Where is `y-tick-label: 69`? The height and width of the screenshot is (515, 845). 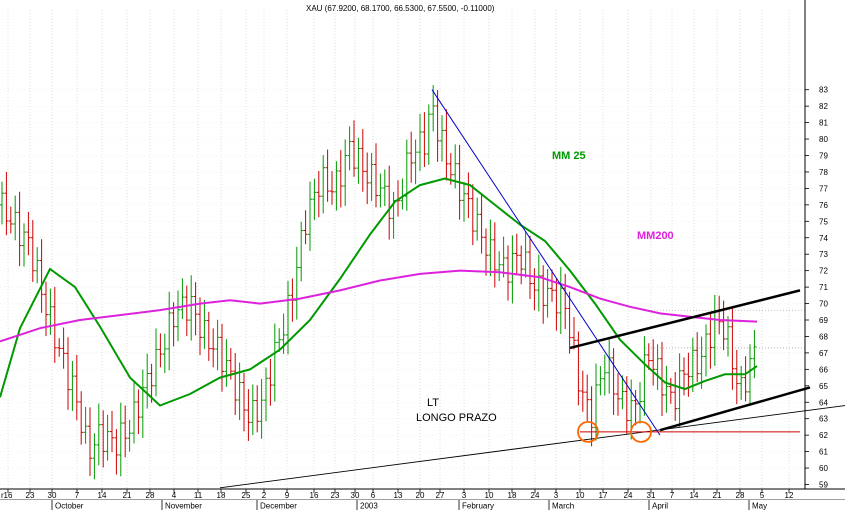 y-tick-label: 69 is located at coordinates (823, 320).